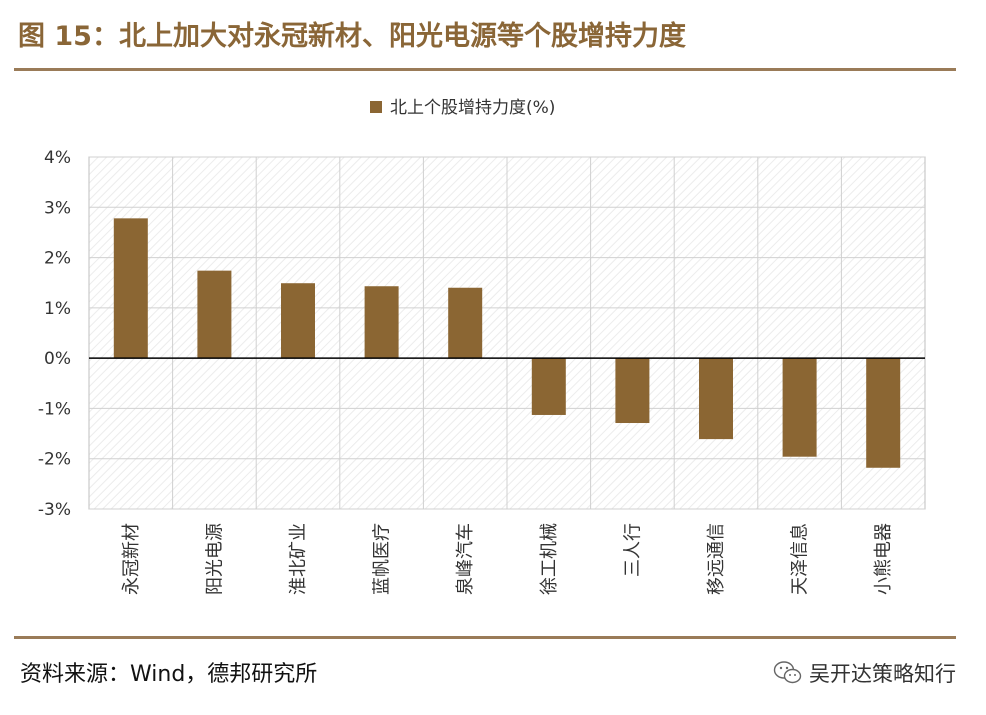  I want to click on x-axis: 永冠新材 阳光电源 淮北矿业 蓝帆医疗 泉峰汽车 徐工机械 三人行 移远通信 天泽信息 小熊电器, so click(507, 559).